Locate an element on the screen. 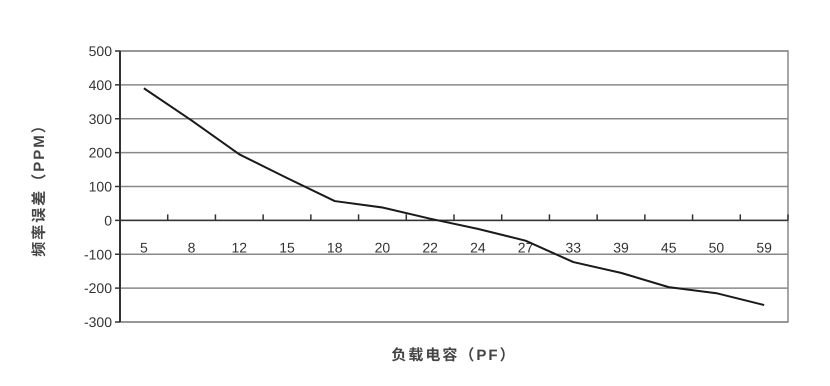  y-axis-title: 频率误差（PPM） is located at coordinates (39, 186).